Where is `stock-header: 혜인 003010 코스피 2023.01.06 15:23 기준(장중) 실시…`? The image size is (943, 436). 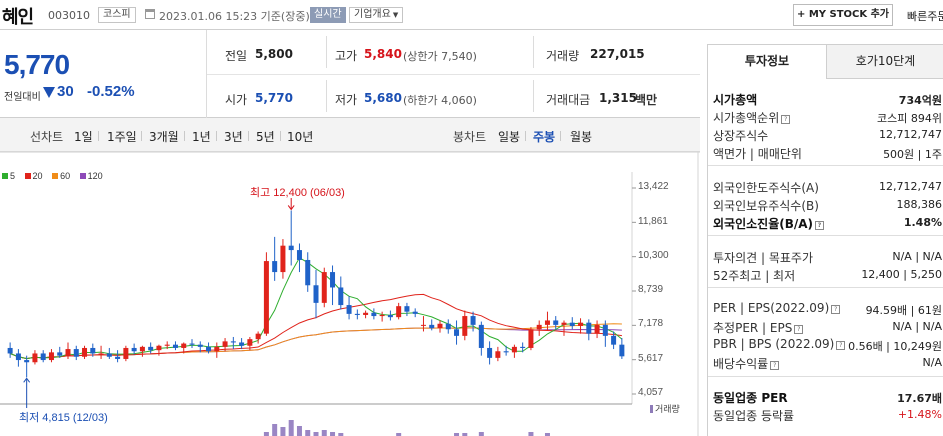
stock-header: 혜인 003010 코스피 2023.01.06 15:23 기준(장중) 실시… is located at coordinates (471, 15).